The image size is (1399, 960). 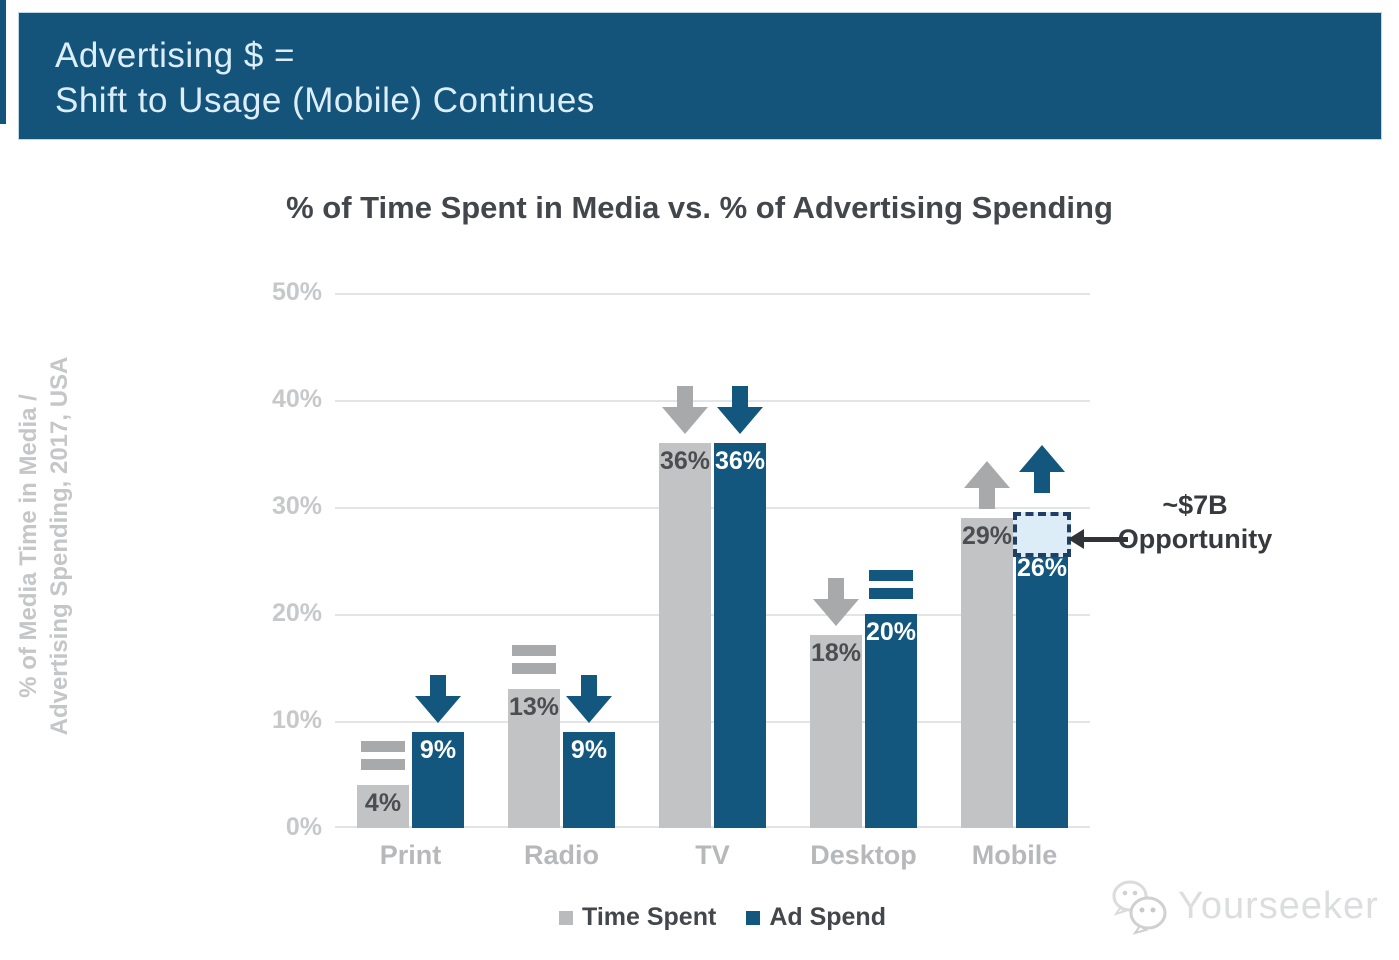 What do you see at coordinates (296, 720) in the screenshot?
I see `y-tick-10: 10%` at bounding box center [296, 720].